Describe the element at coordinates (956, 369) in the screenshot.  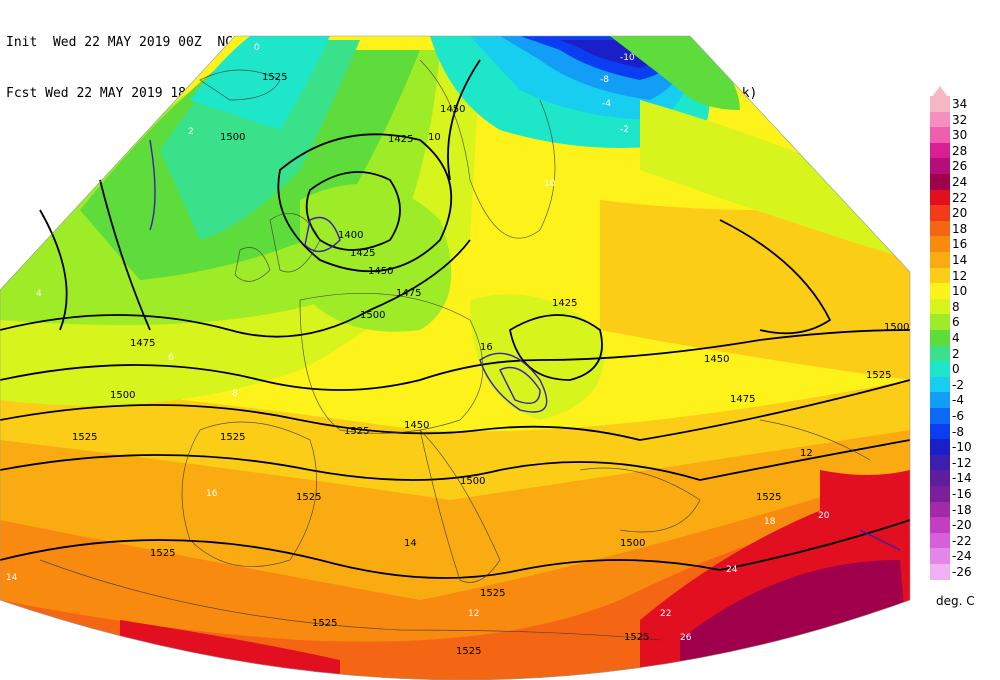
I see `legend-label: 0` at that location.